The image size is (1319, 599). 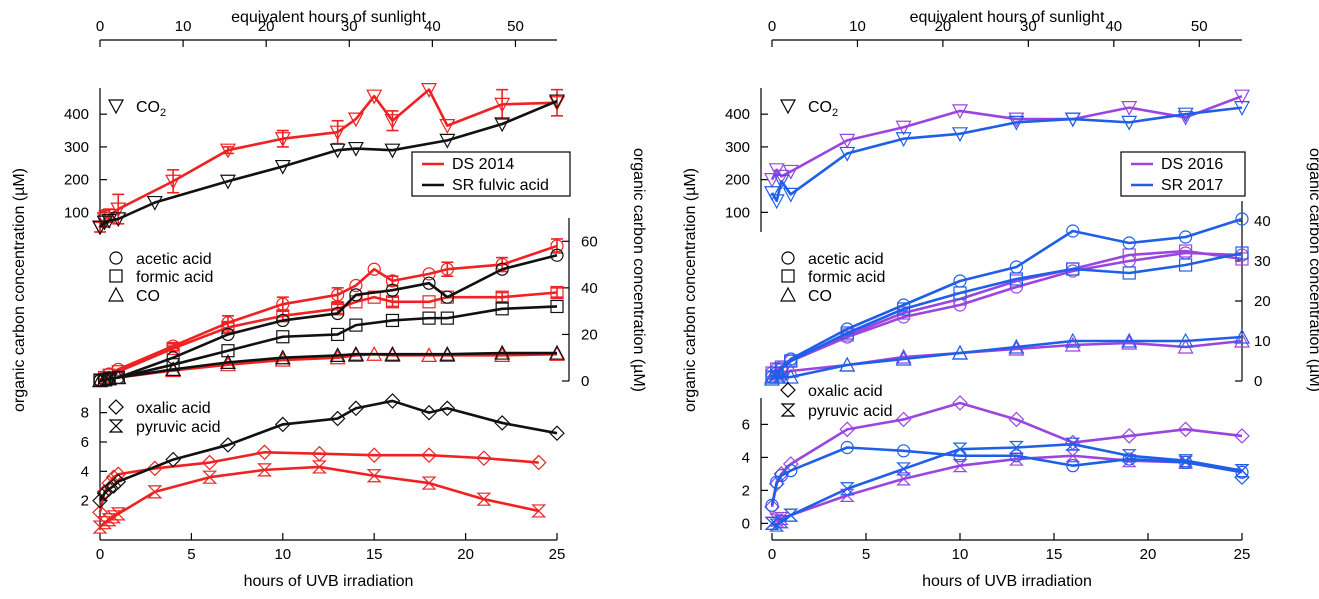 I want to click on series-sr-2017-co, so click(x=1007, y=357).